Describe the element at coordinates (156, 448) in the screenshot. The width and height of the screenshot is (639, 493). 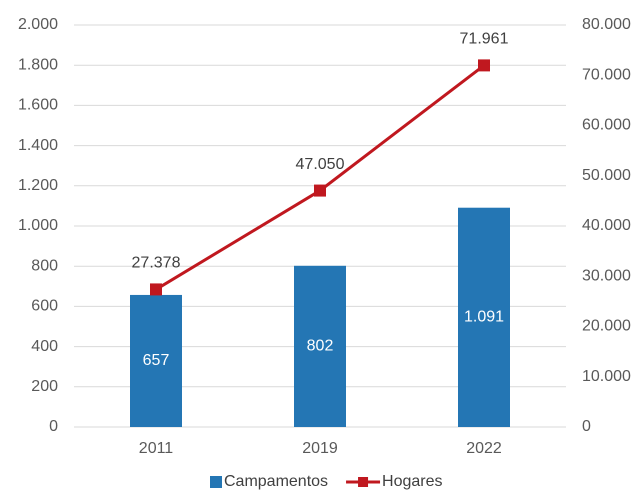
I see `x-tick-label: 2011` at that location.